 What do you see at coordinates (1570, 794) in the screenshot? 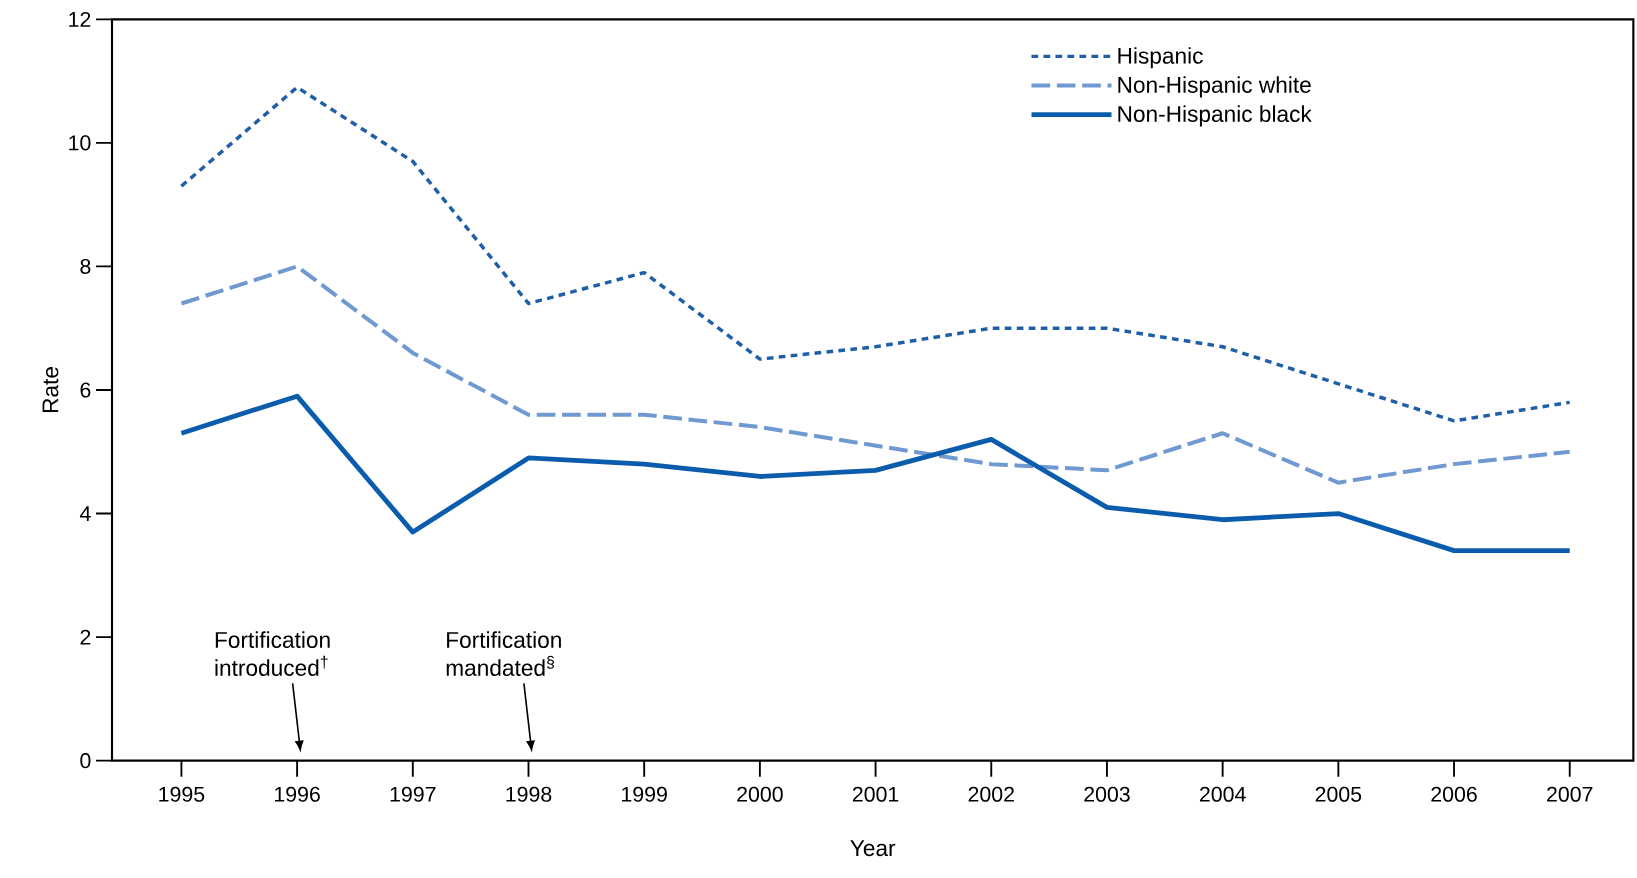
I see `x-tick-label: 2007` at bounding box center [1570, 794].